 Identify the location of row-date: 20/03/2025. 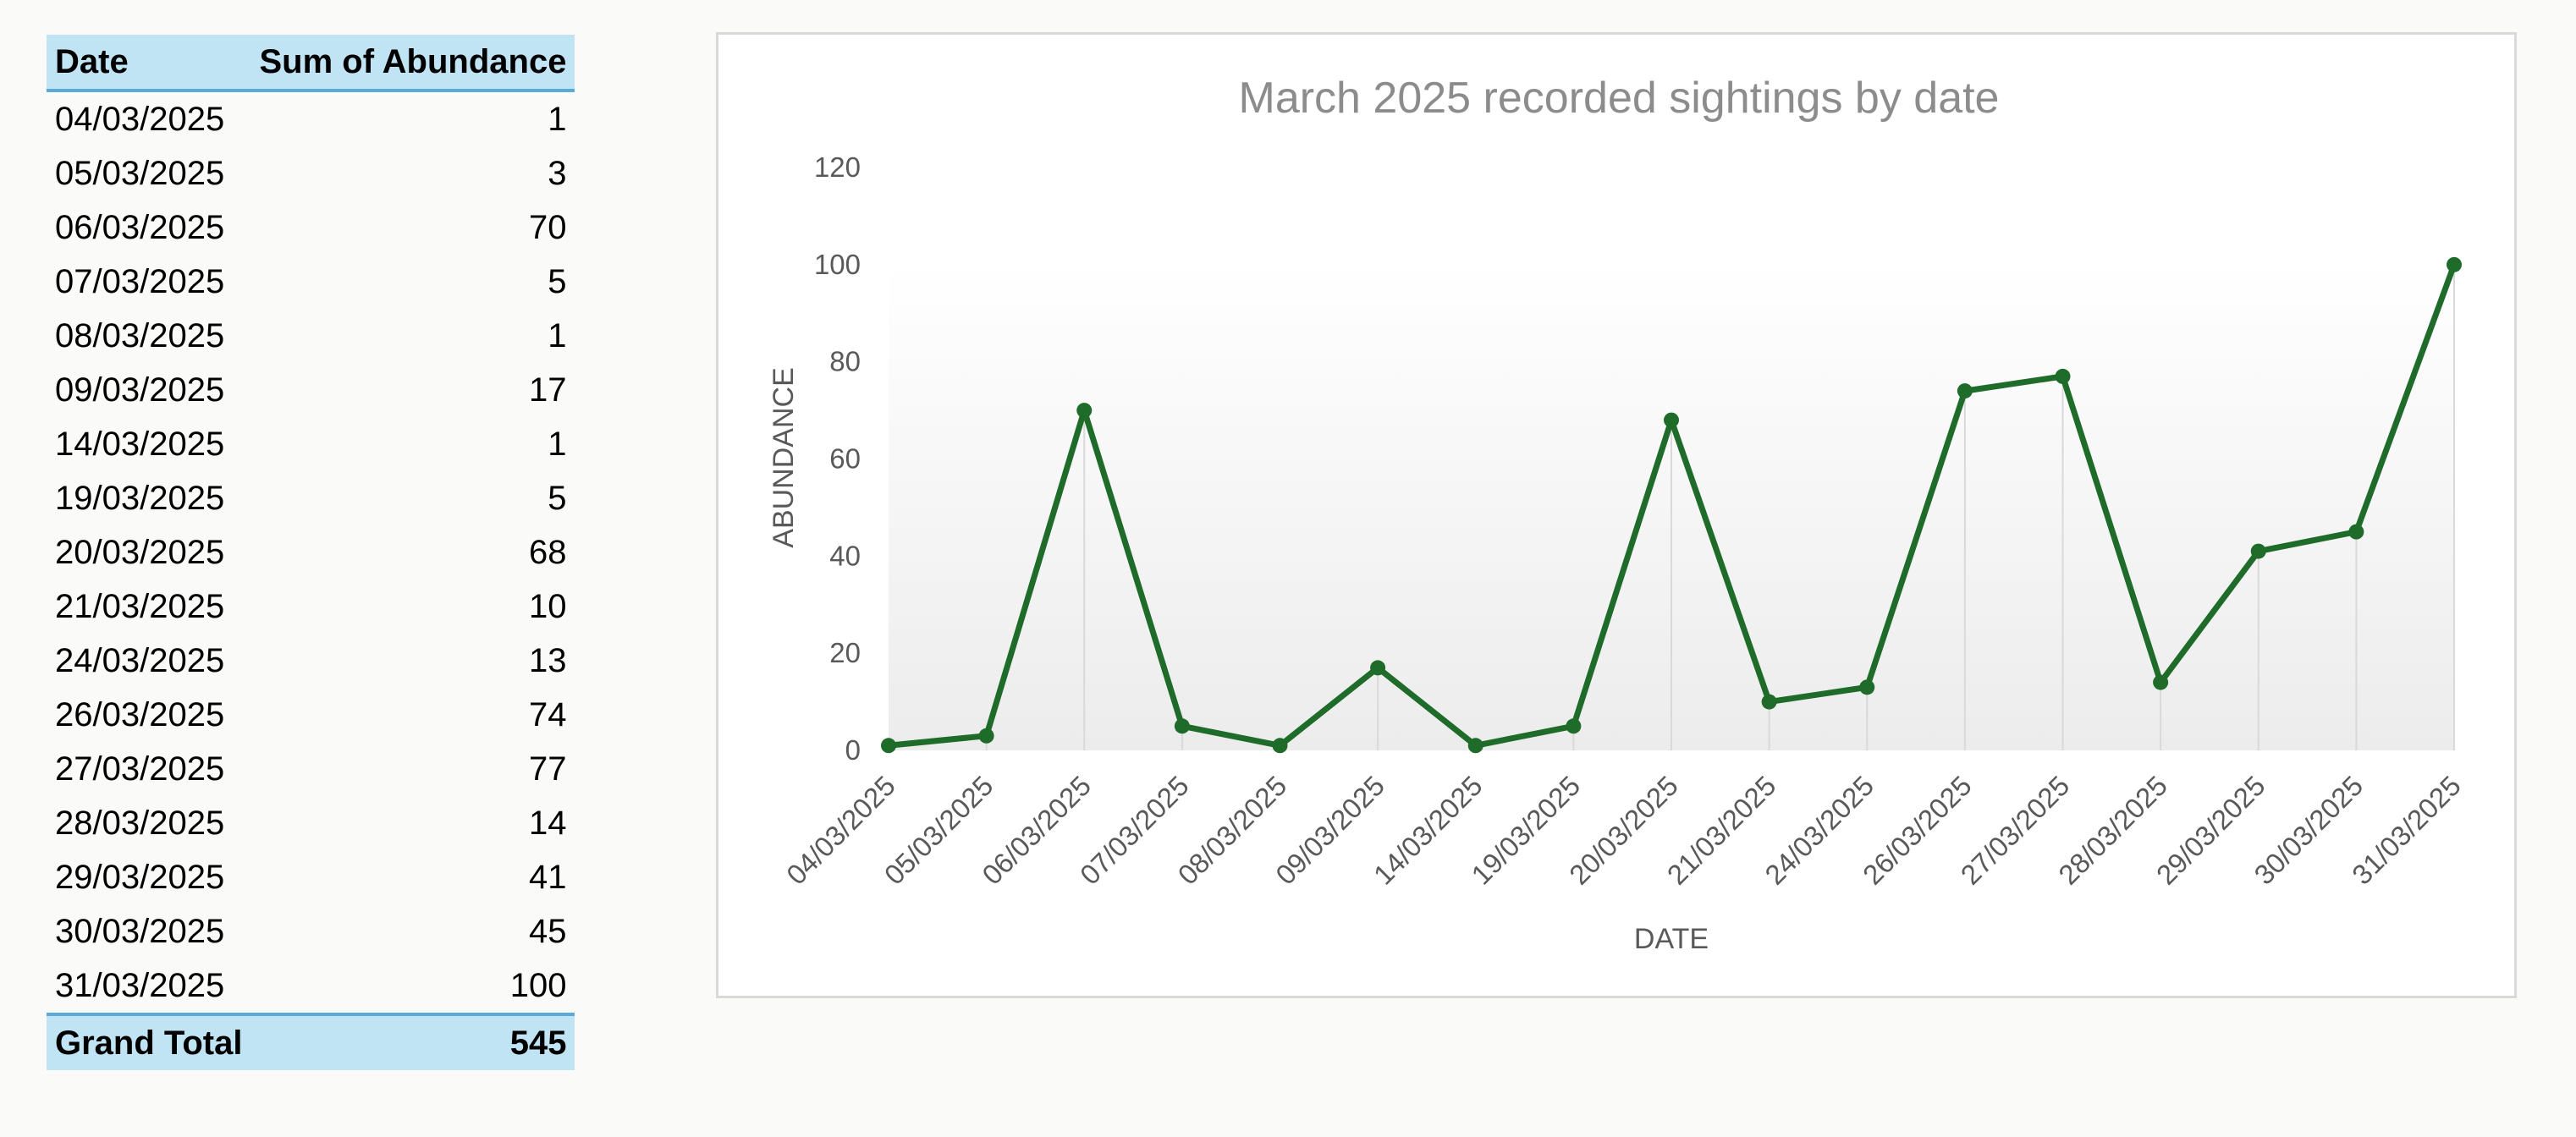
(140, 552).